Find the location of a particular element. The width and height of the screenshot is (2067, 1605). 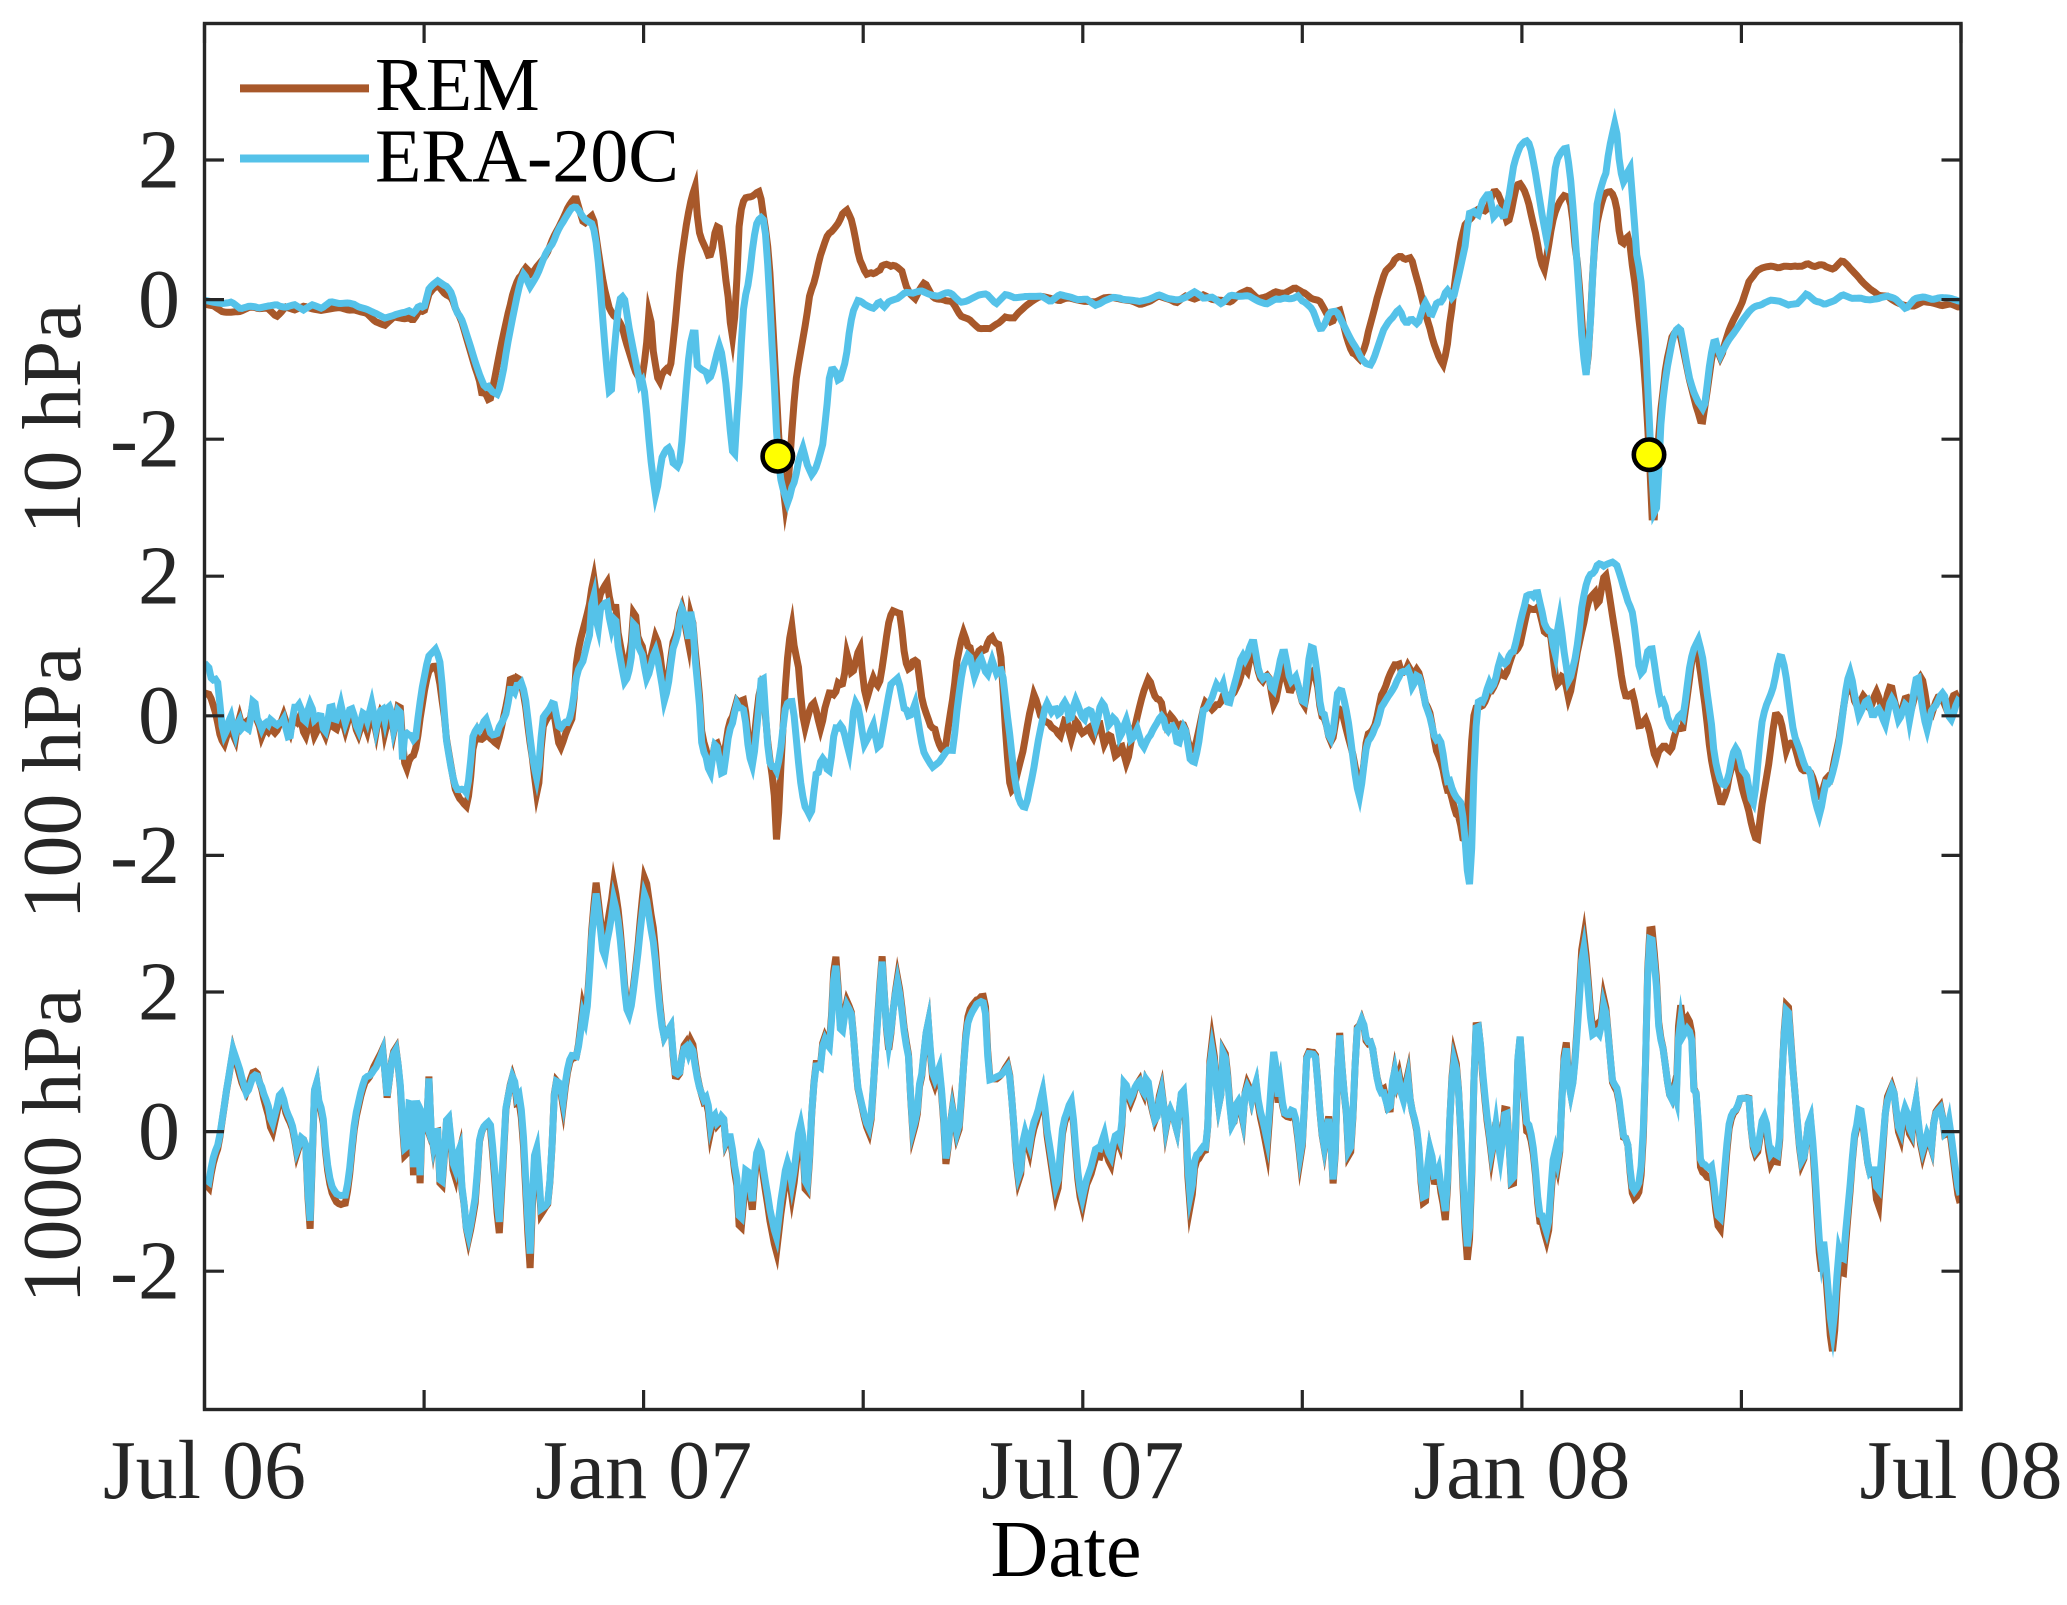

svg-text: Jan 07 is located at coordinates (643, 1470).